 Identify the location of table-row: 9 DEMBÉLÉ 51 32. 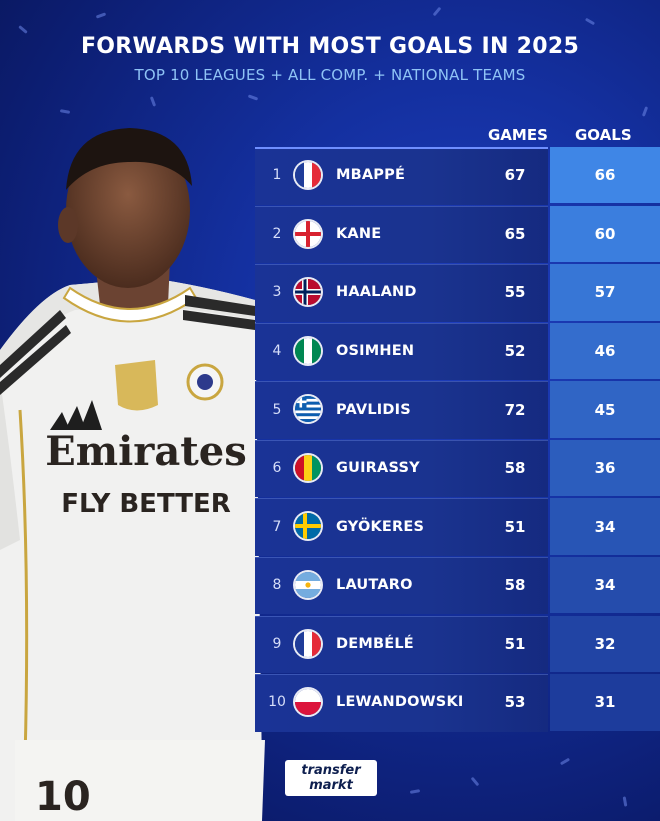
(457, 644).